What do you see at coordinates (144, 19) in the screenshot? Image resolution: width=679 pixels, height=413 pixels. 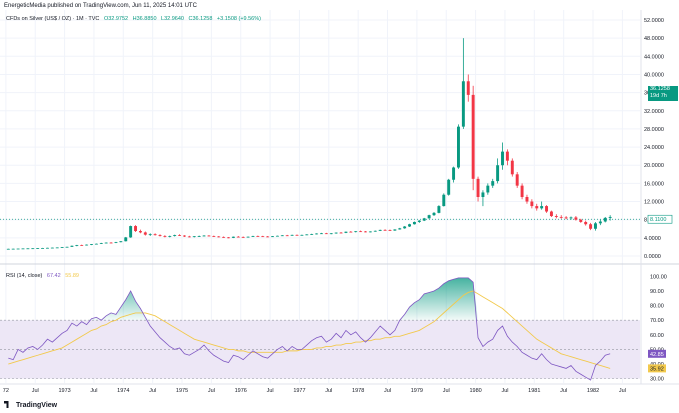 I see `high-value: H36.8850` at bounding box center [144, 19].